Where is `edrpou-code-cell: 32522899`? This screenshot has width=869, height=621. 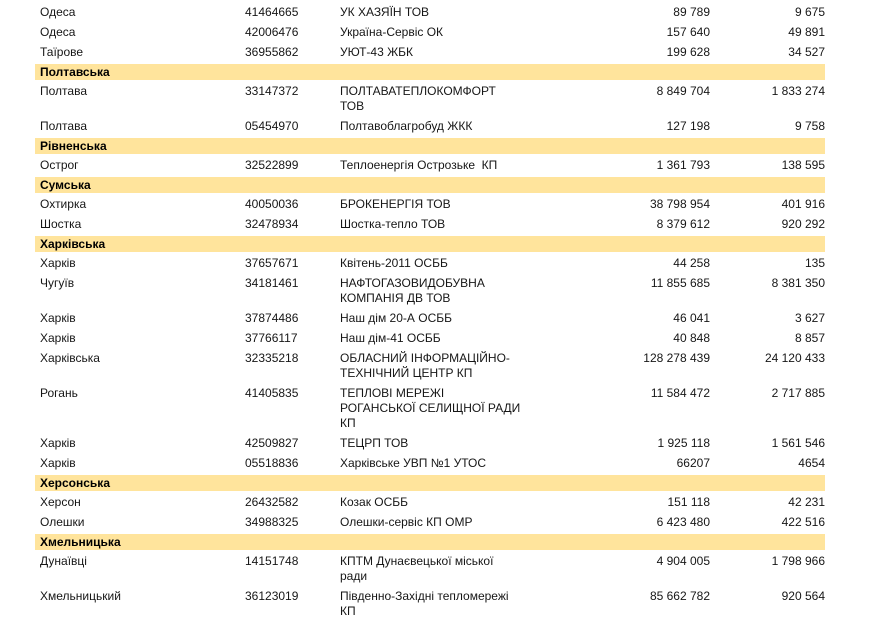 edrpou-code-cell: 32522899 is located at coordinates (272, 164).